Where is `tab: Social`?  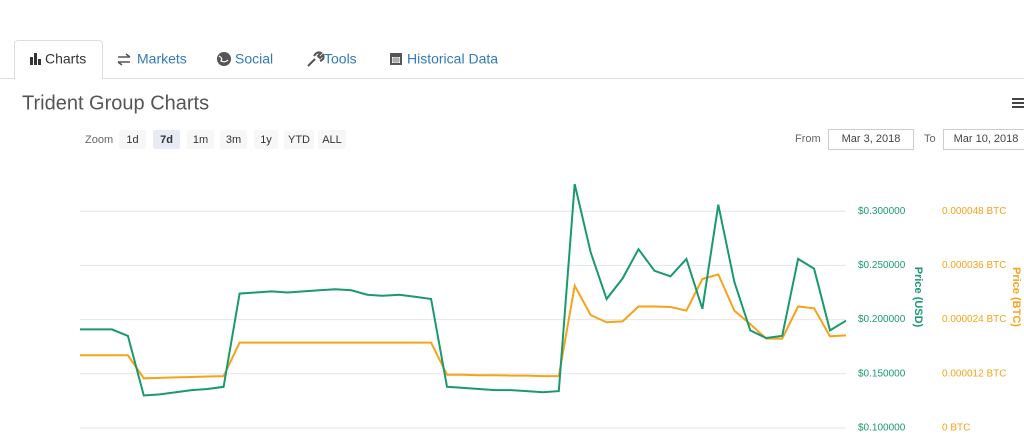 tab: Social is located at coordinates (254, 59).